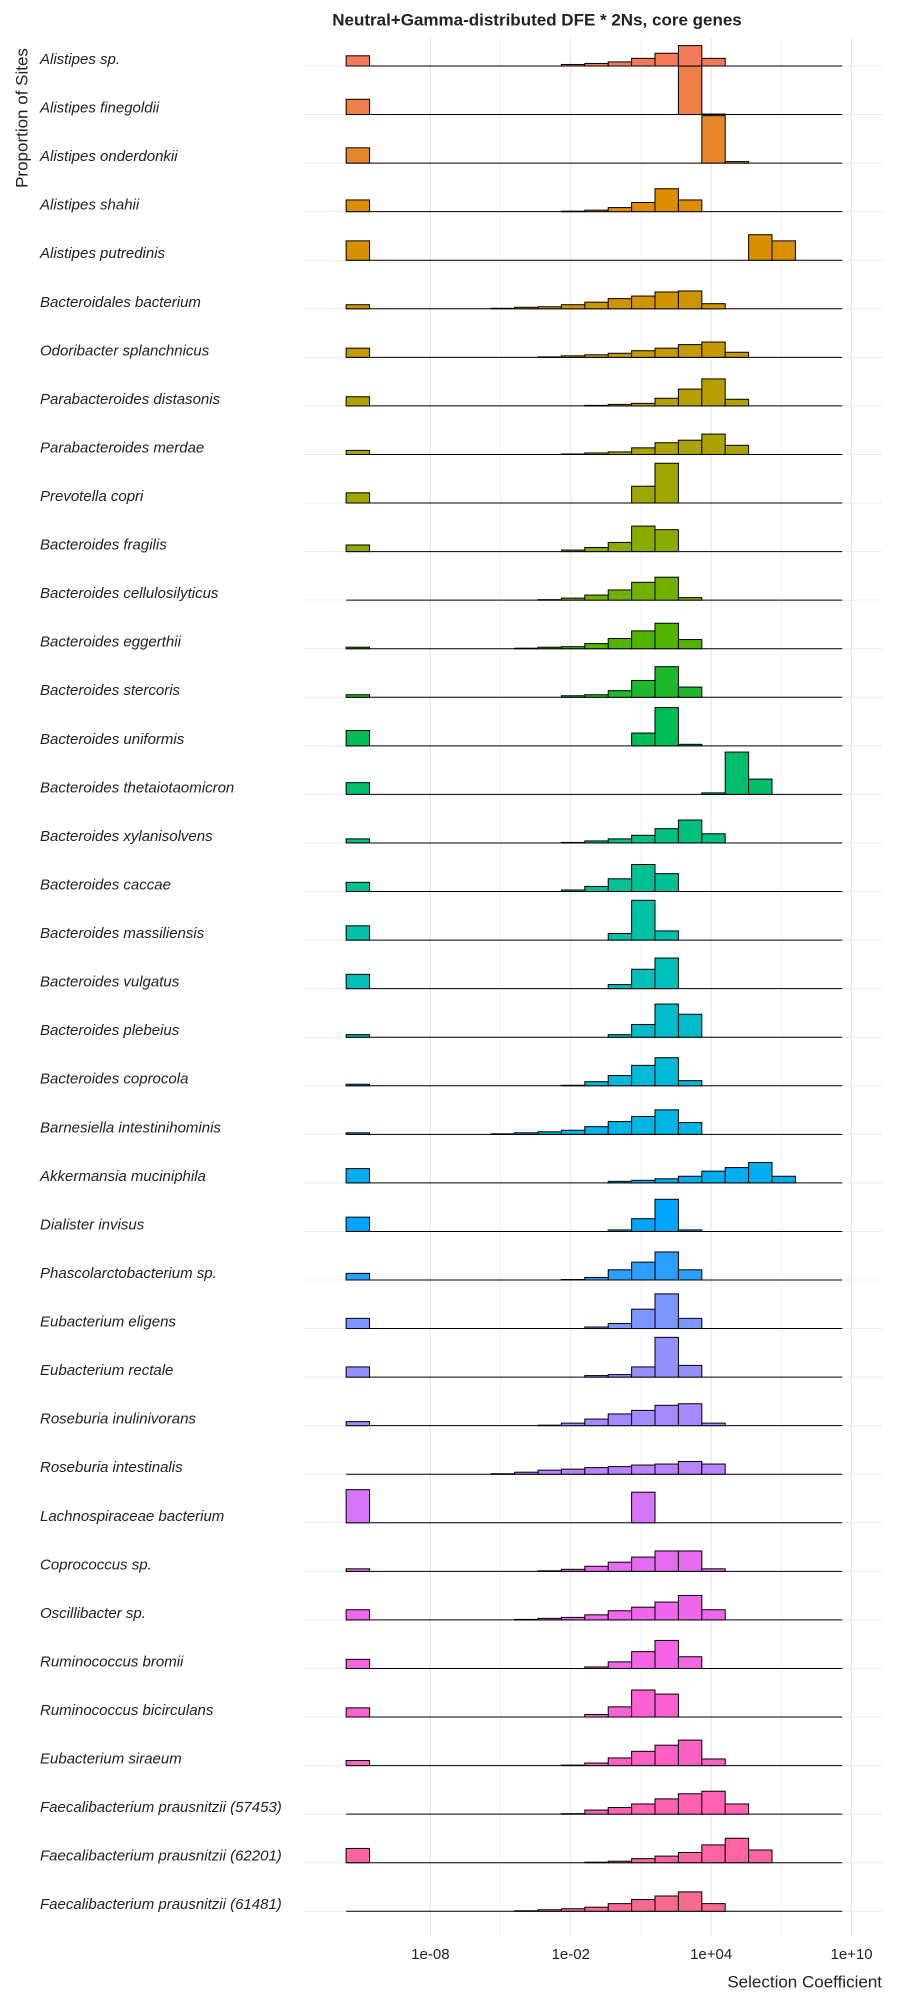 Image resolution: width=900 pixels, height=2005 pixels. Describe the element at coordinates (111, 642) in the screenshot. I see `series-name: Bacteroides eggerthii` at that location.